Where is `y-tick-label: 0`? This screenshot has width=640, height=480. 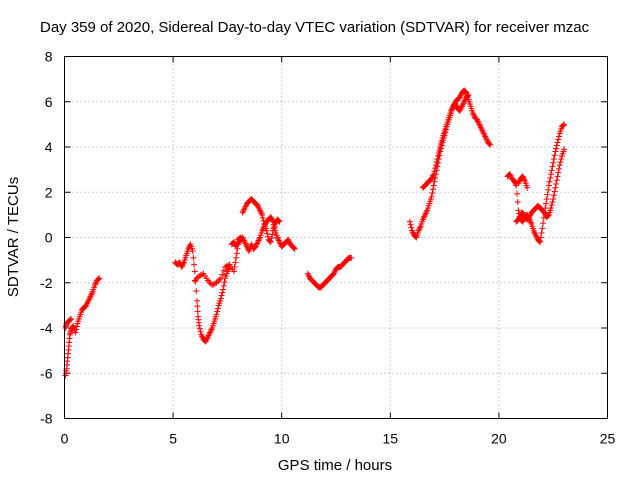 y-tick-label: 0 is located at coordinates (49, 238).